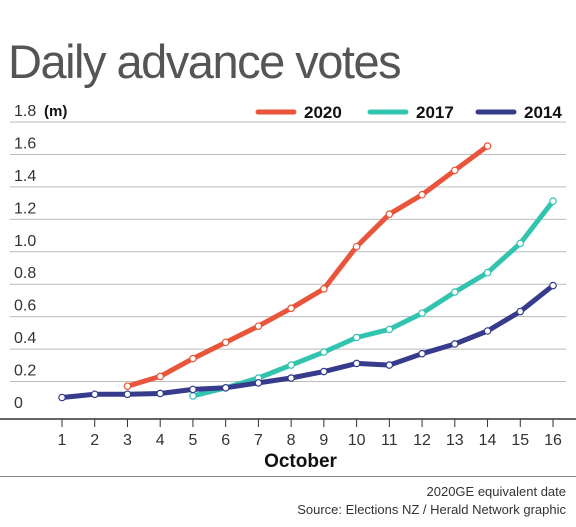 Image resolution: width=576 pixels, height=527 pixels. Describe the element at coordinates (225, 440) in the screenshot. I see `x-tick-label: 6` at that location.